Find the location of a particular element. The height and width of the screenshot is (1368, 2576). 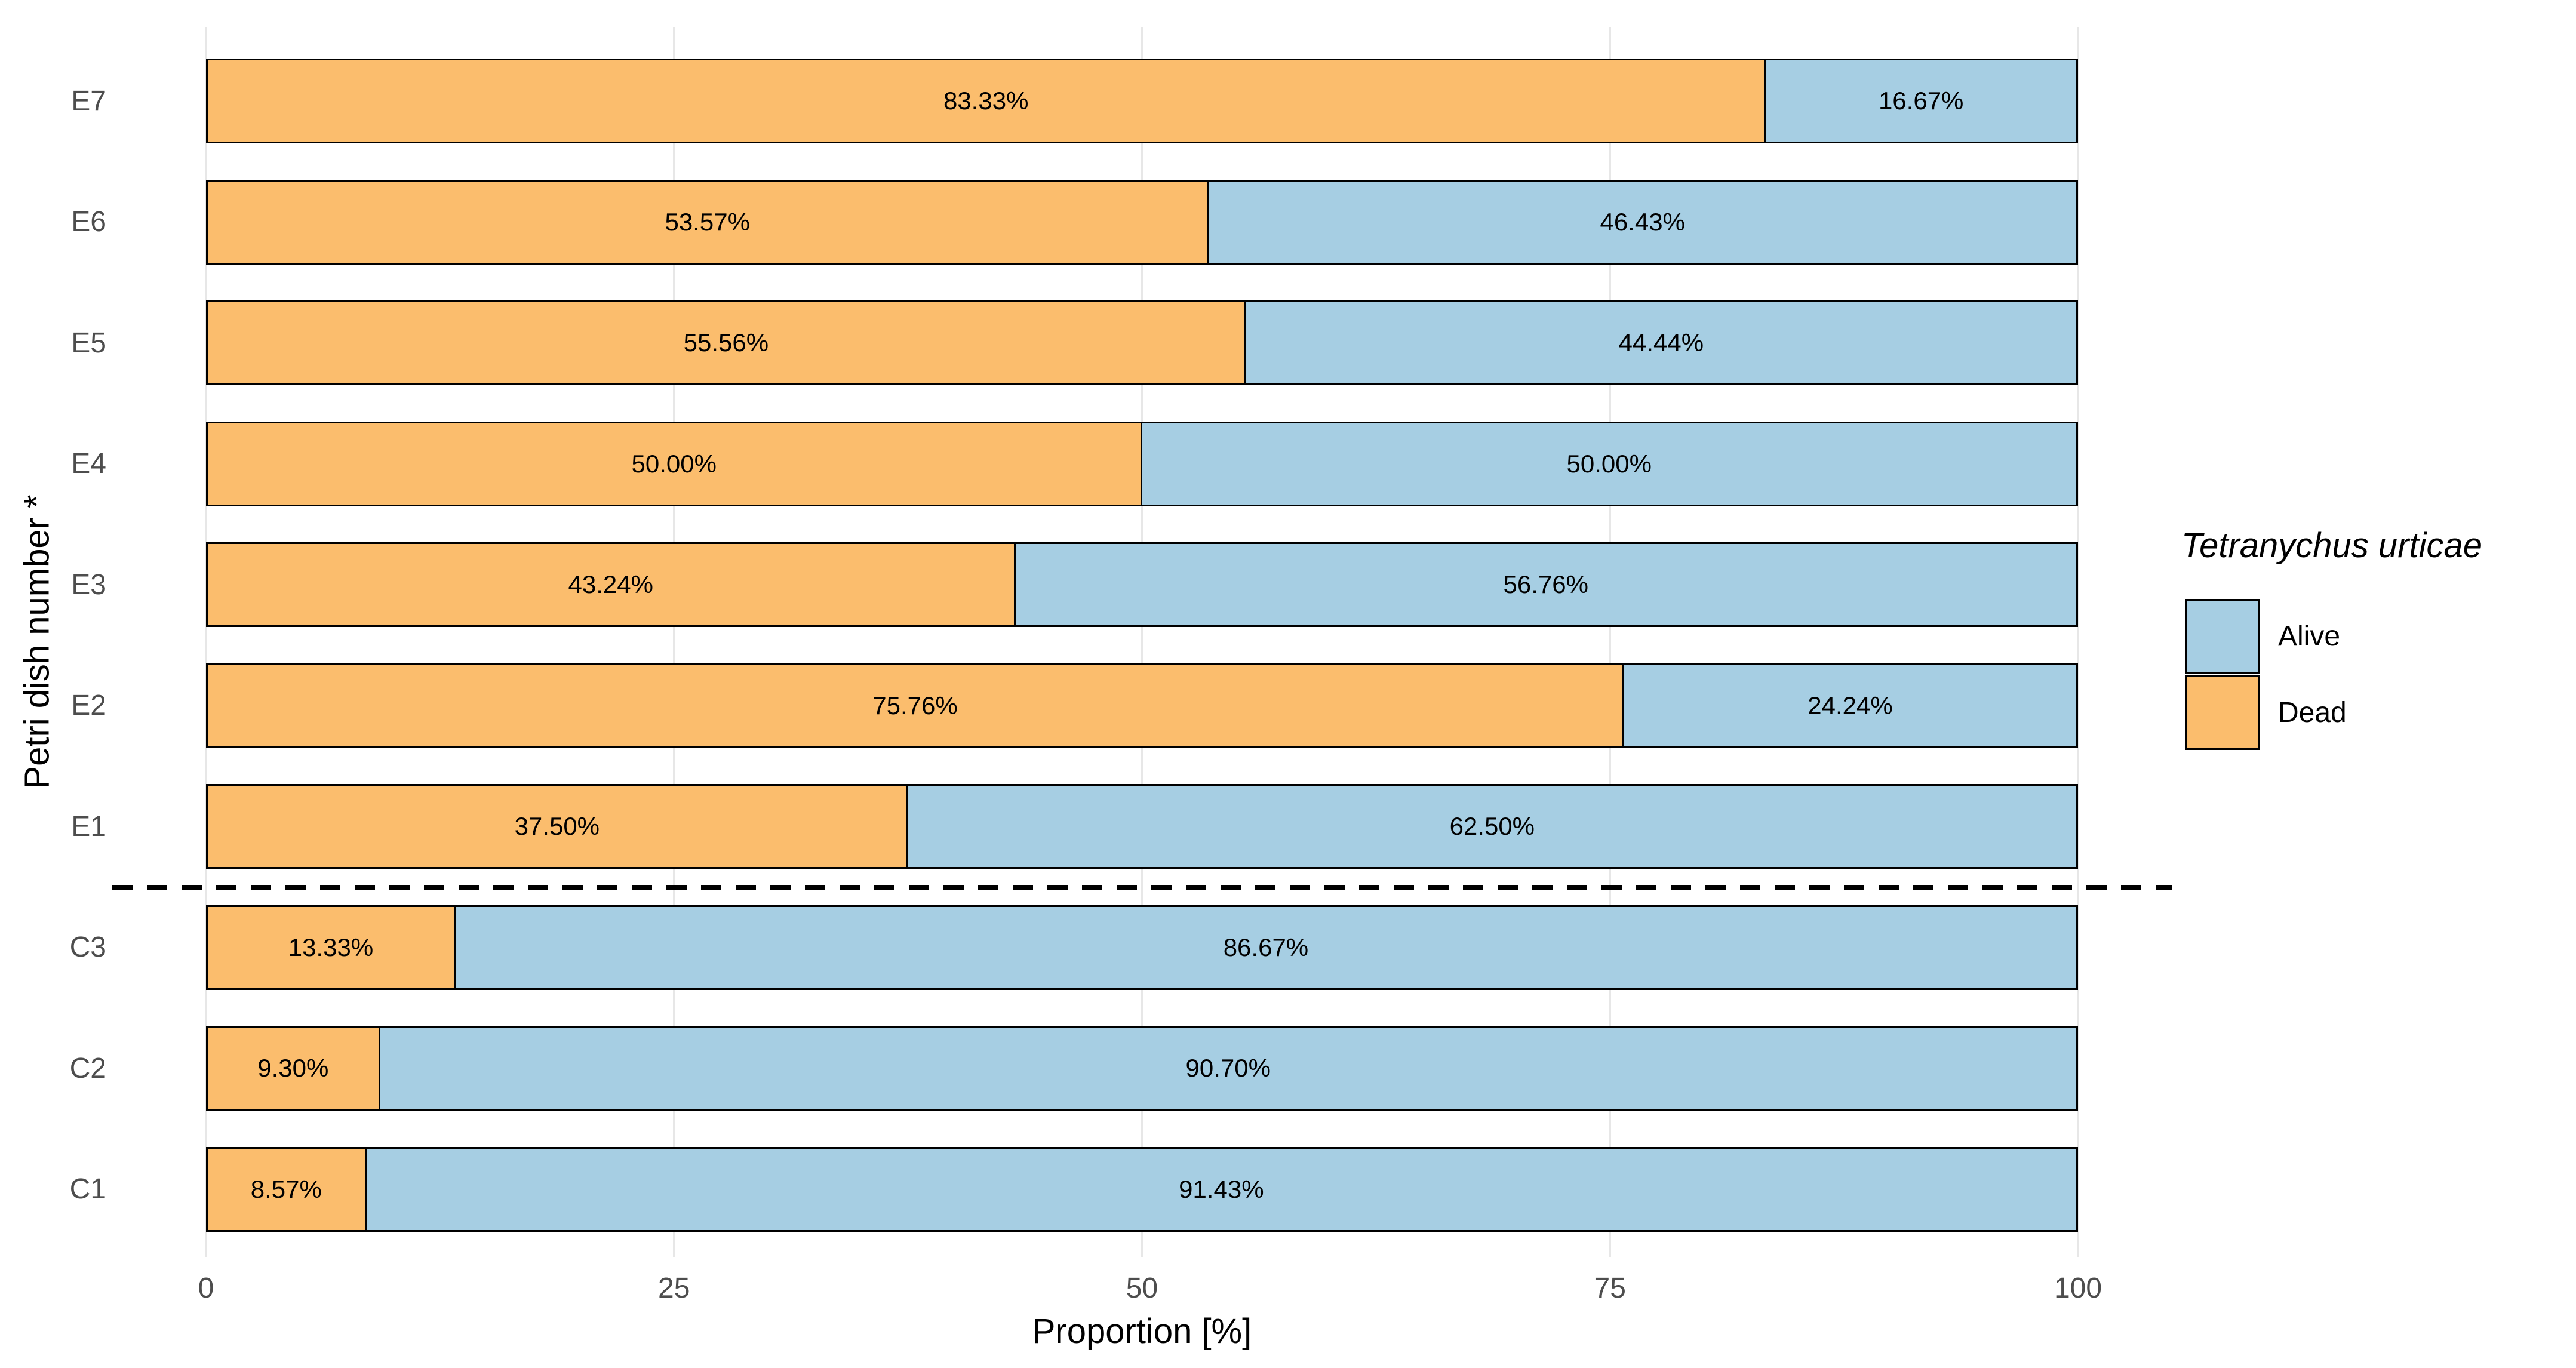

bar-segment-dead-E7: 83.33% is located at coordinates (986, 101).